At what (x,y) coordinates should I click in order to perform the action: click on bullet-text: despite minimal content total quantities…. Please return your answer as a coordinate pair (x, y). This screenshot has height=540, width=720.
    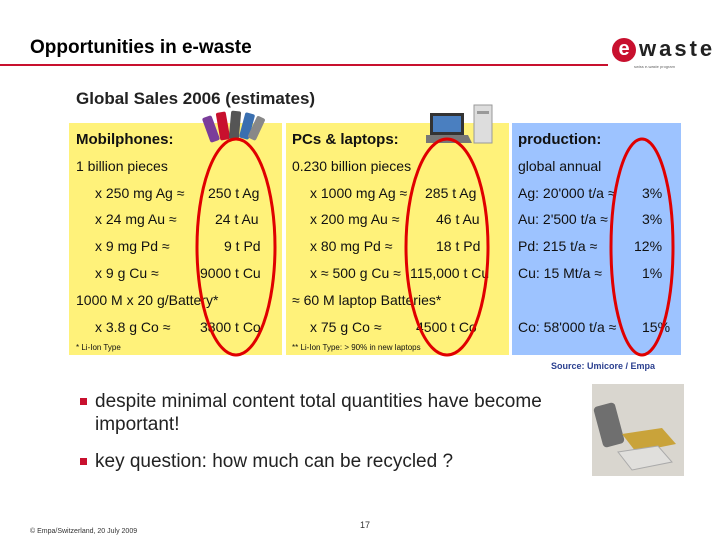
    Looking at the image, I should click on (318, 413).